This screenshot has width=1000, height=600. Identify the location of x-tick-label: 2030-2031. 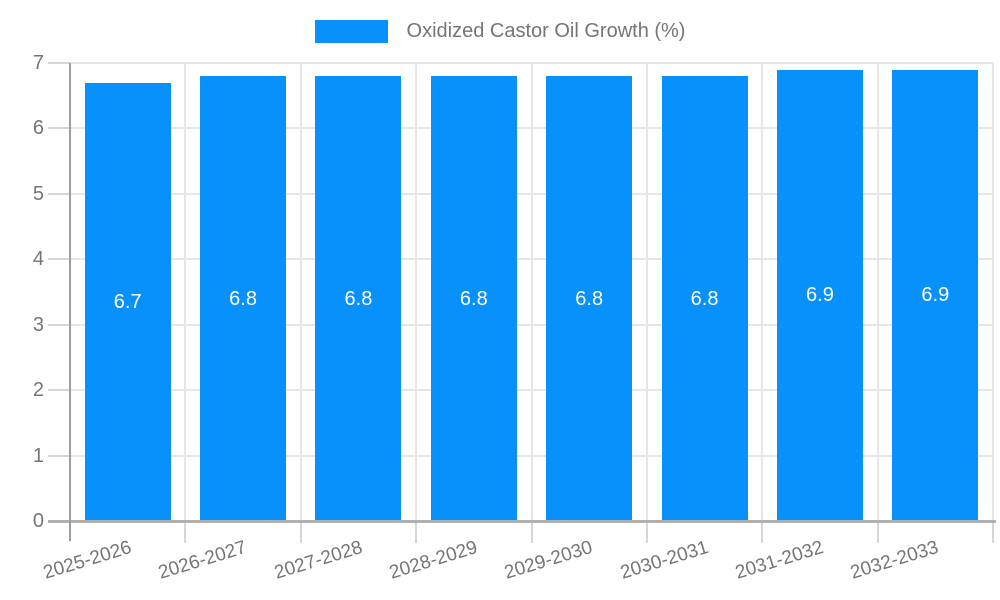
(664, 560).